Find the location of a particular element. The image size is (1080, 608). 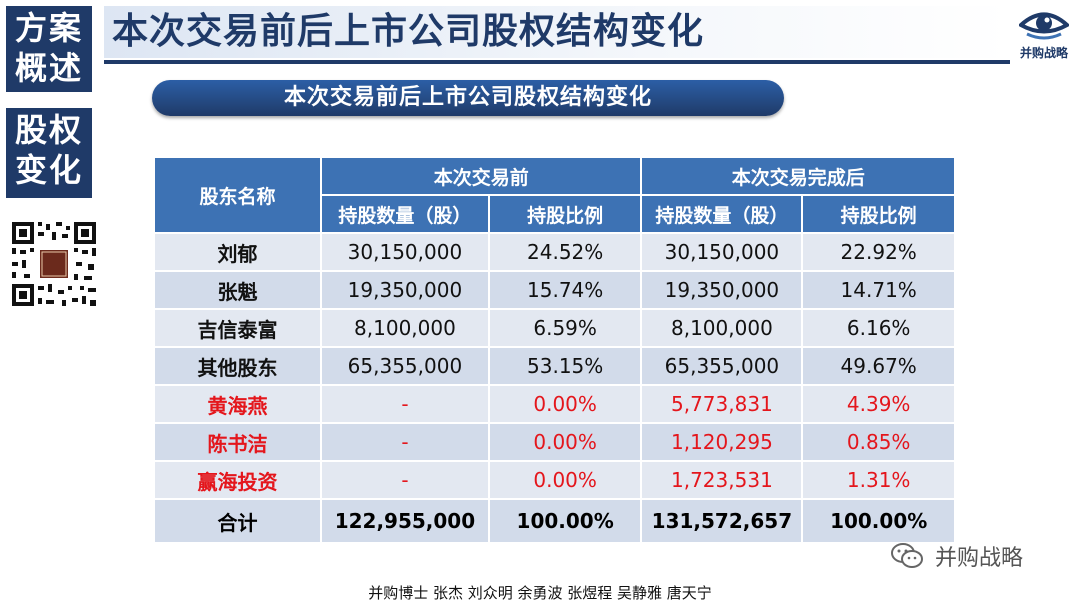

wechat-icon is located at coordinates (907, 555).